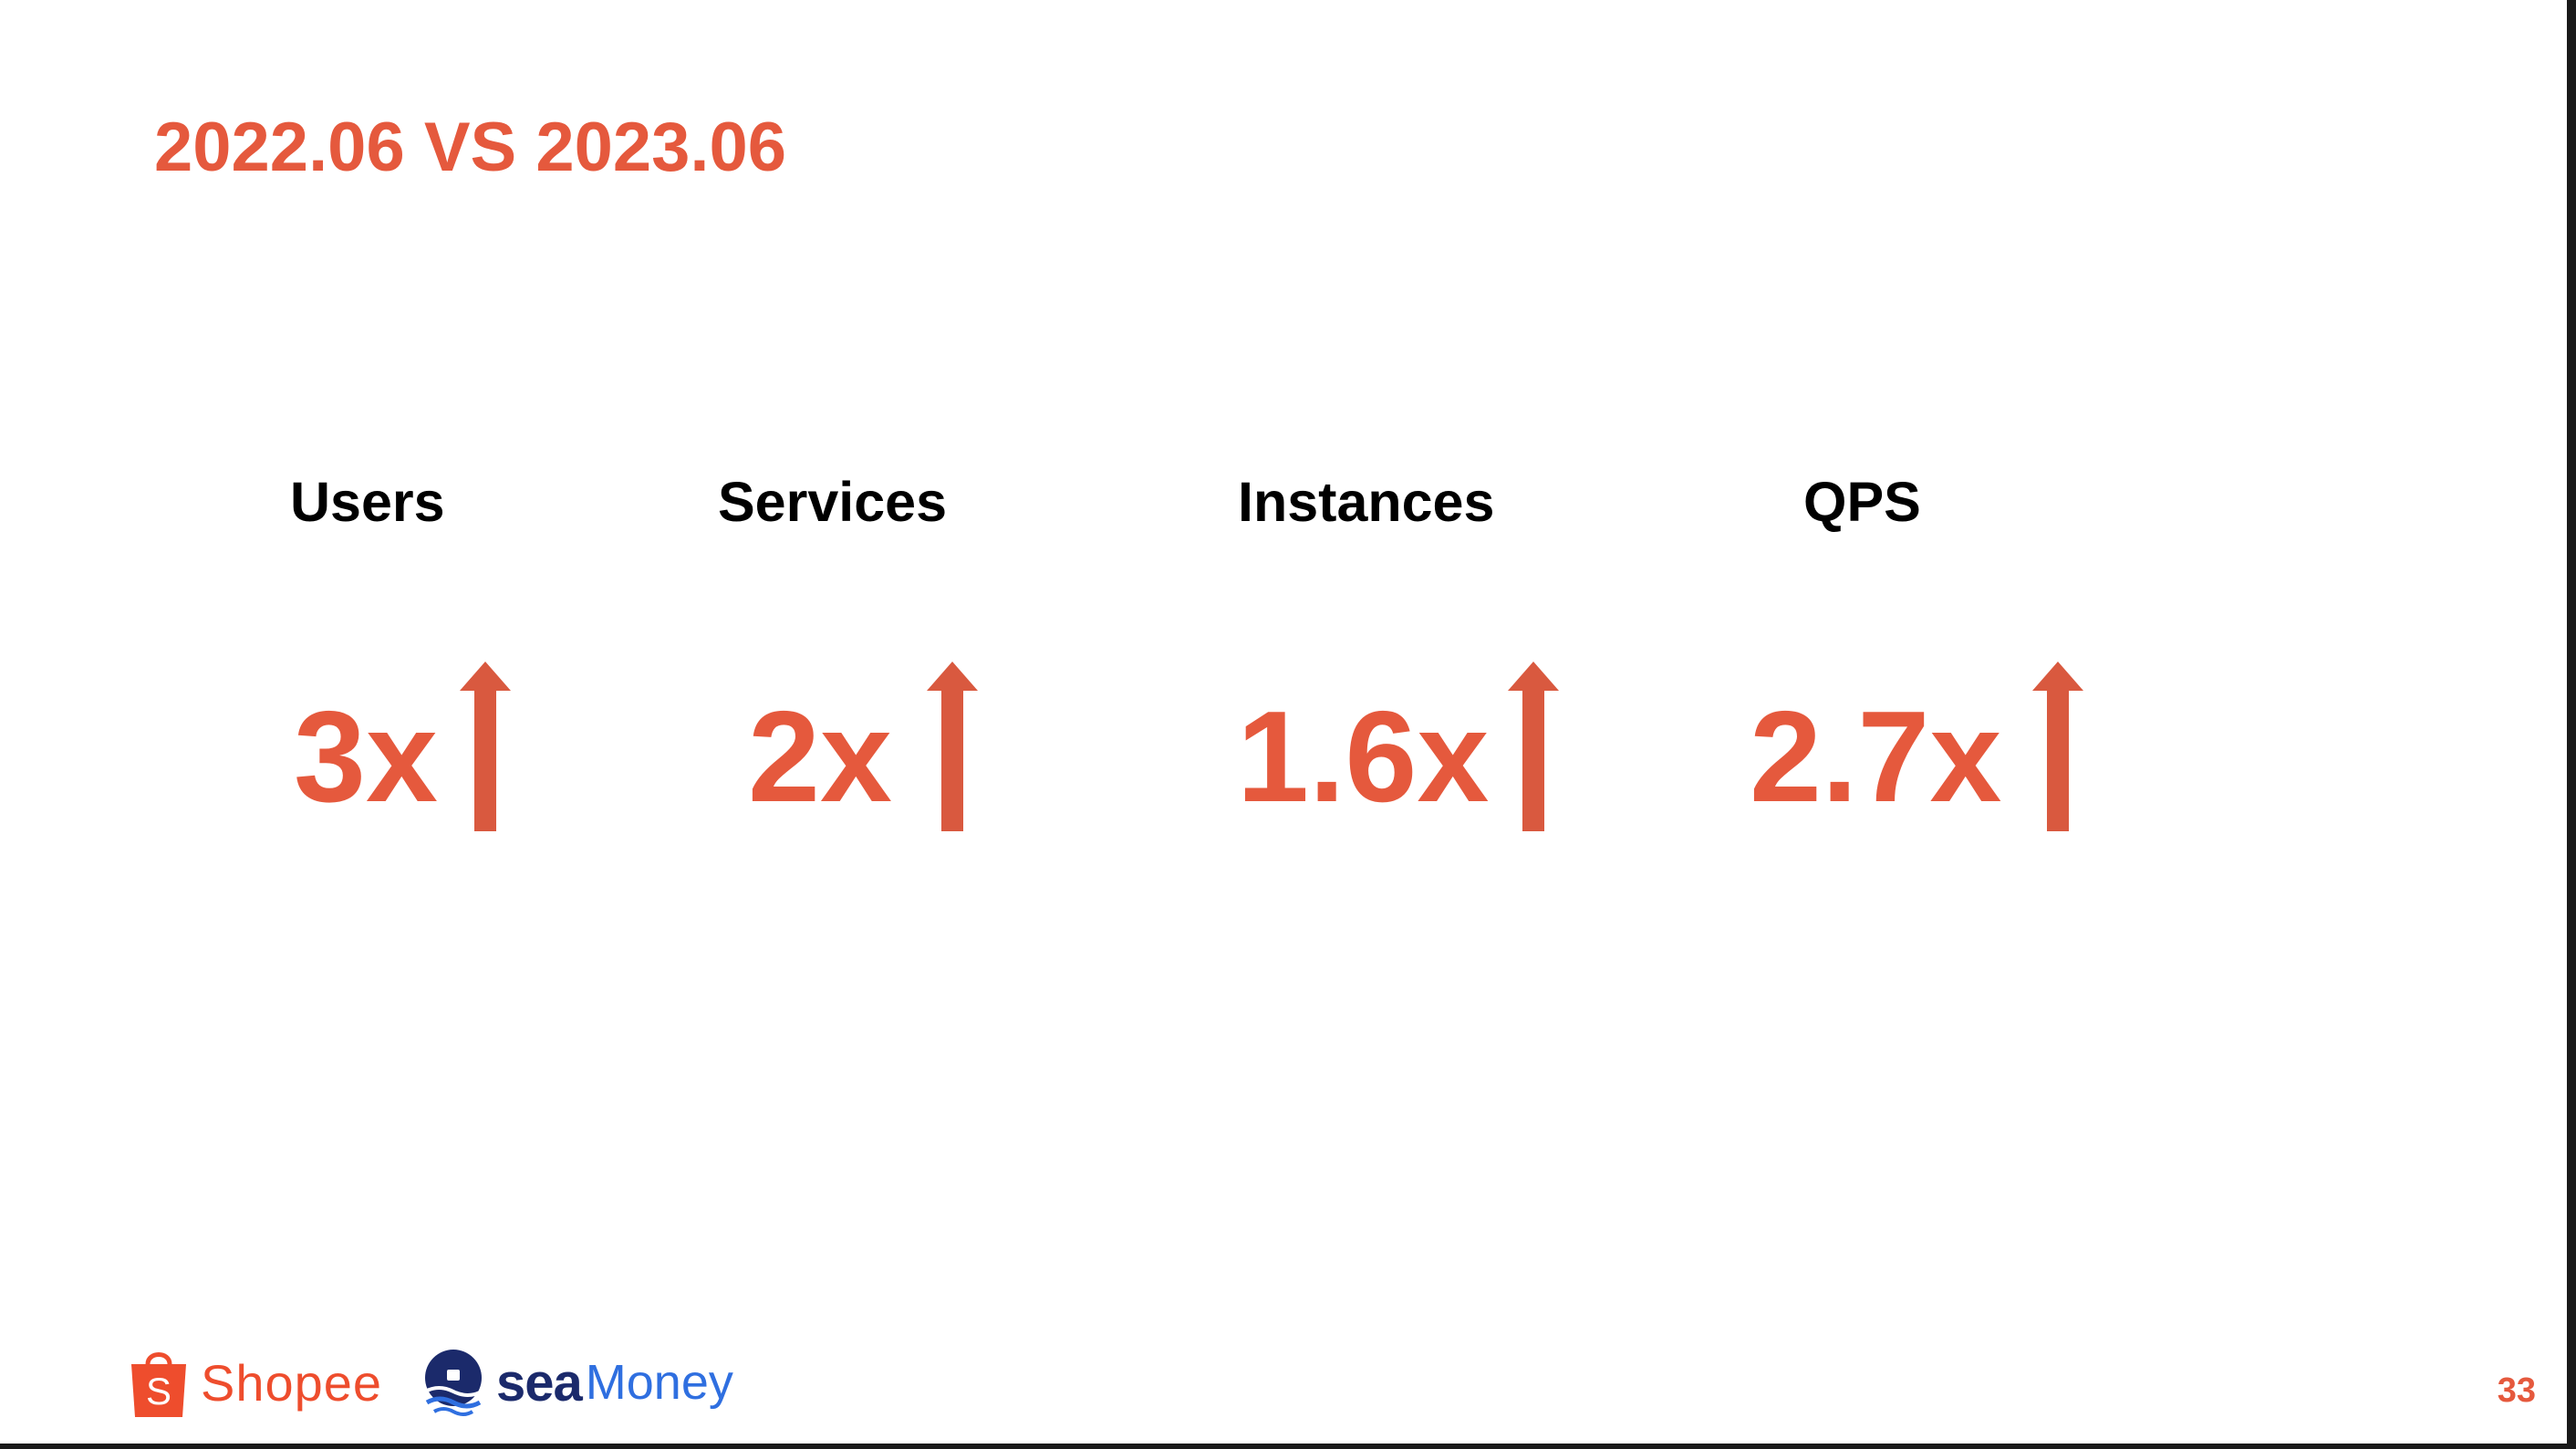  Describe the element at coordinates (1876, 756) in the screenshot. I see `metric-value-qps: 2.7x` at that location.